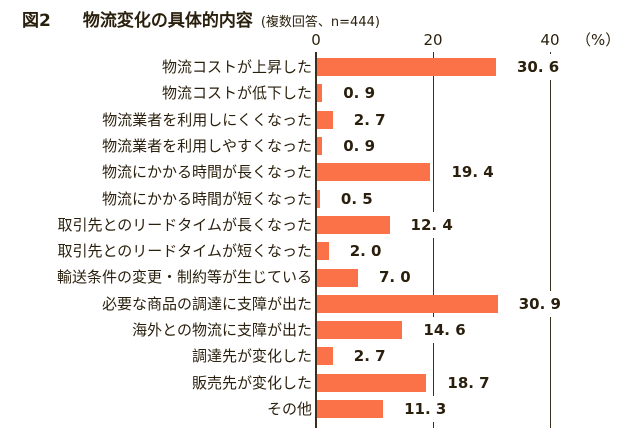 This screenshot has width=628, height=436. Describe the element at coordinates (167, 21) in the screenshot. I see `chart-title-text: 物流変化の具体的内容` at that location.